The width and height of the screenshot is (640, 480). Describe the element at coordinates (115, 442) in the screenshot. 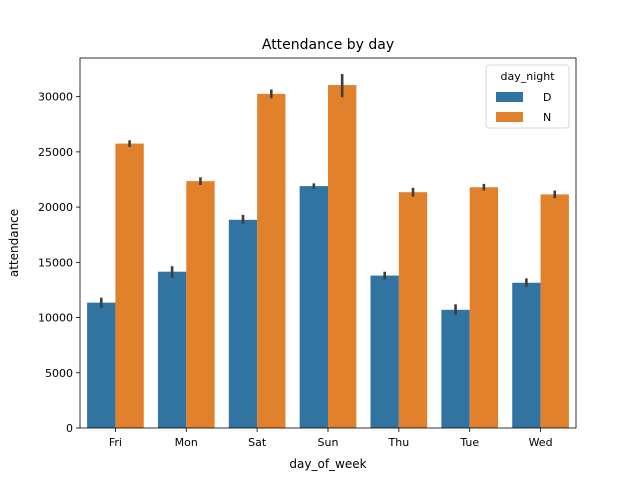

I see `x-tick-label: Fri` at that location.